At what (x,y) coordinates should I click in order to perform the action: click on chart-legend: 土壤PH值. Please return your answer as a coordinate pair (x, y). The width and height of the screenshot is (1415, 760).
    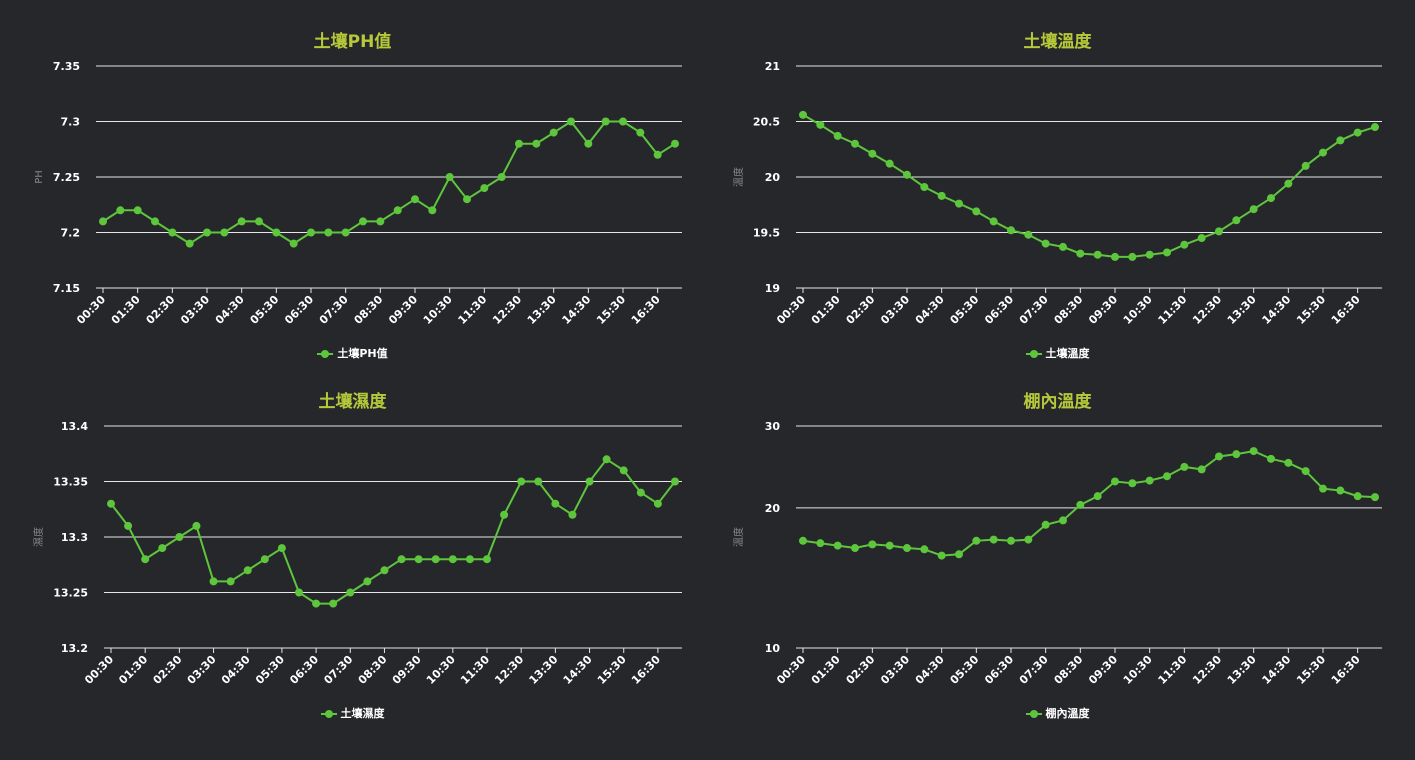
    Looking at the image, I should click on (352, 353).